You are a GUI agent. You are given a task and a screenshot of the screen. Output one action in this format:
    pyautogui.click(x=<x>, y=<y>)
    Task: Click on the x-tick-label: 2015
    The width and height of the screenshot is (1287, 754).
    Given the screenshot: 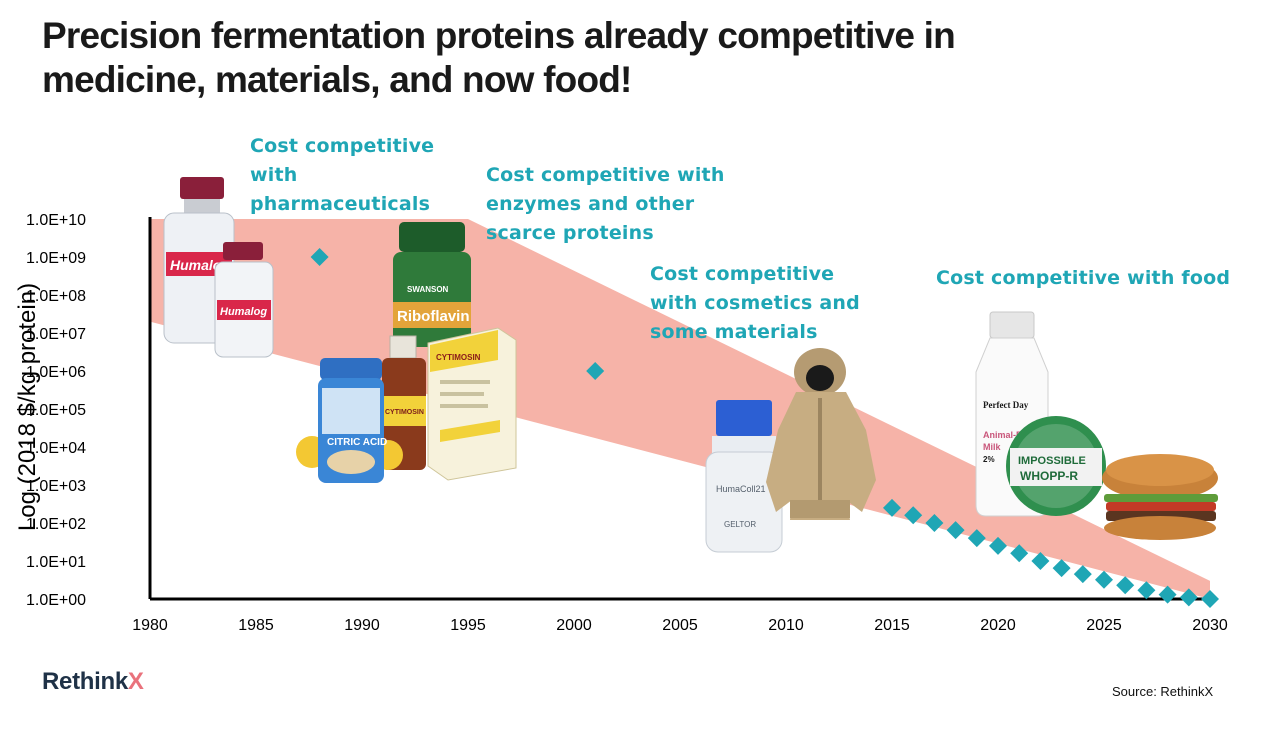 What is the action you would take?
    pyautogui.click(x=892, y=625)
    